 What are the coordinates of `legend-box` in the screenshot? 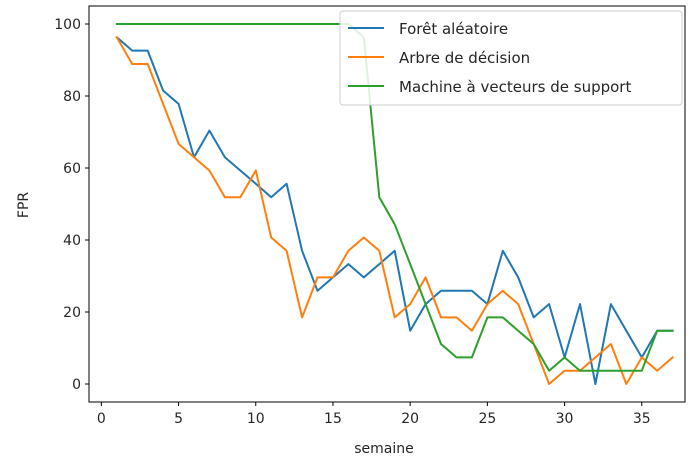 It's located at (511, 58).